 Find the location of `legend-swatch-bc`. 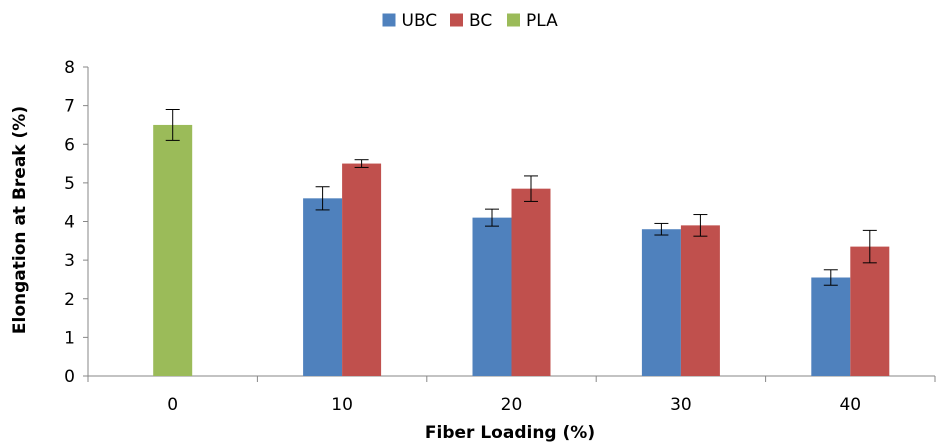

legend-swatch-bc is located at coordinates (456, 20).